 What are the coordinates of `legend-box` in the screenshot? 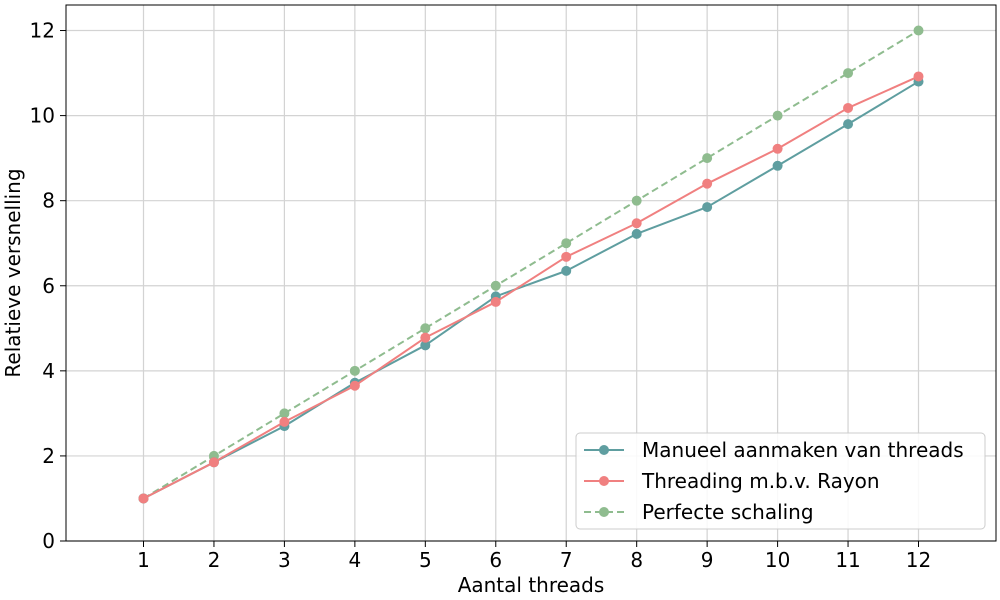 It's located at (780, 481).